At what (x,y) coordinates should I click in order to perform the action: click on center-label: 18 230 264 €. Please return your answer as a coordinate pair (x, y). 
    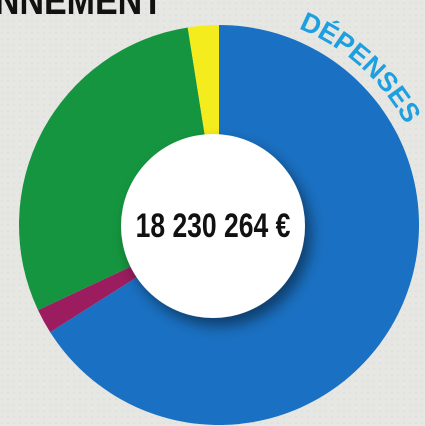
    Looking at the image, I should click on (213, 226).